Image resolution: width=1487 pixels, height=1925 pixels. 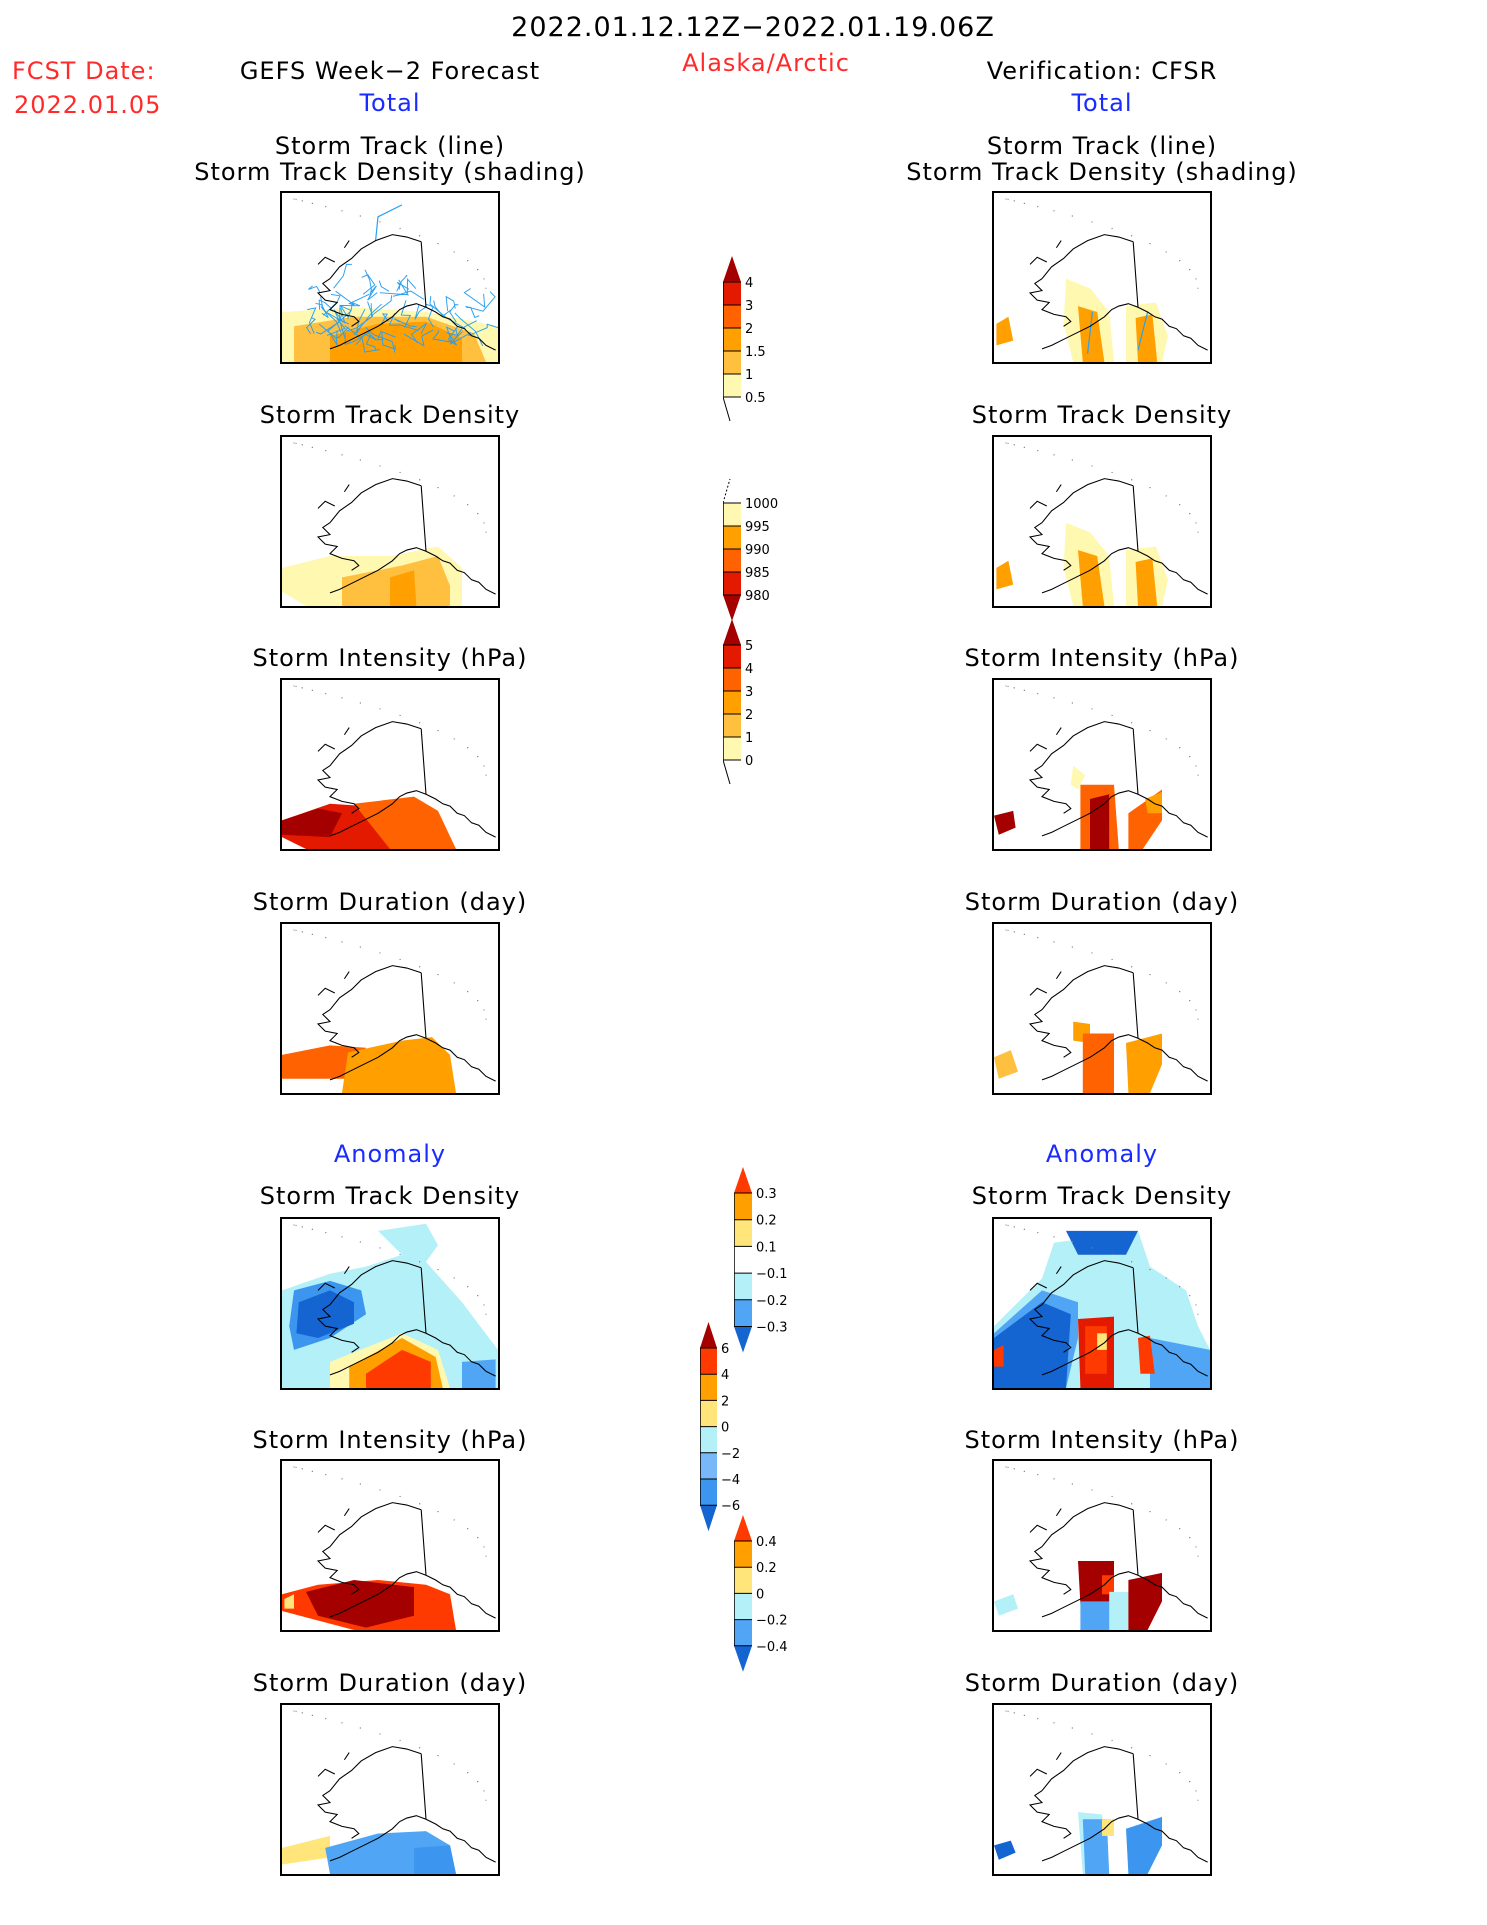 What do you see at coordinates (749, 283) in the screenshot?
I see `colorbar-tick-label: 4` at bounding box center [749, 283].